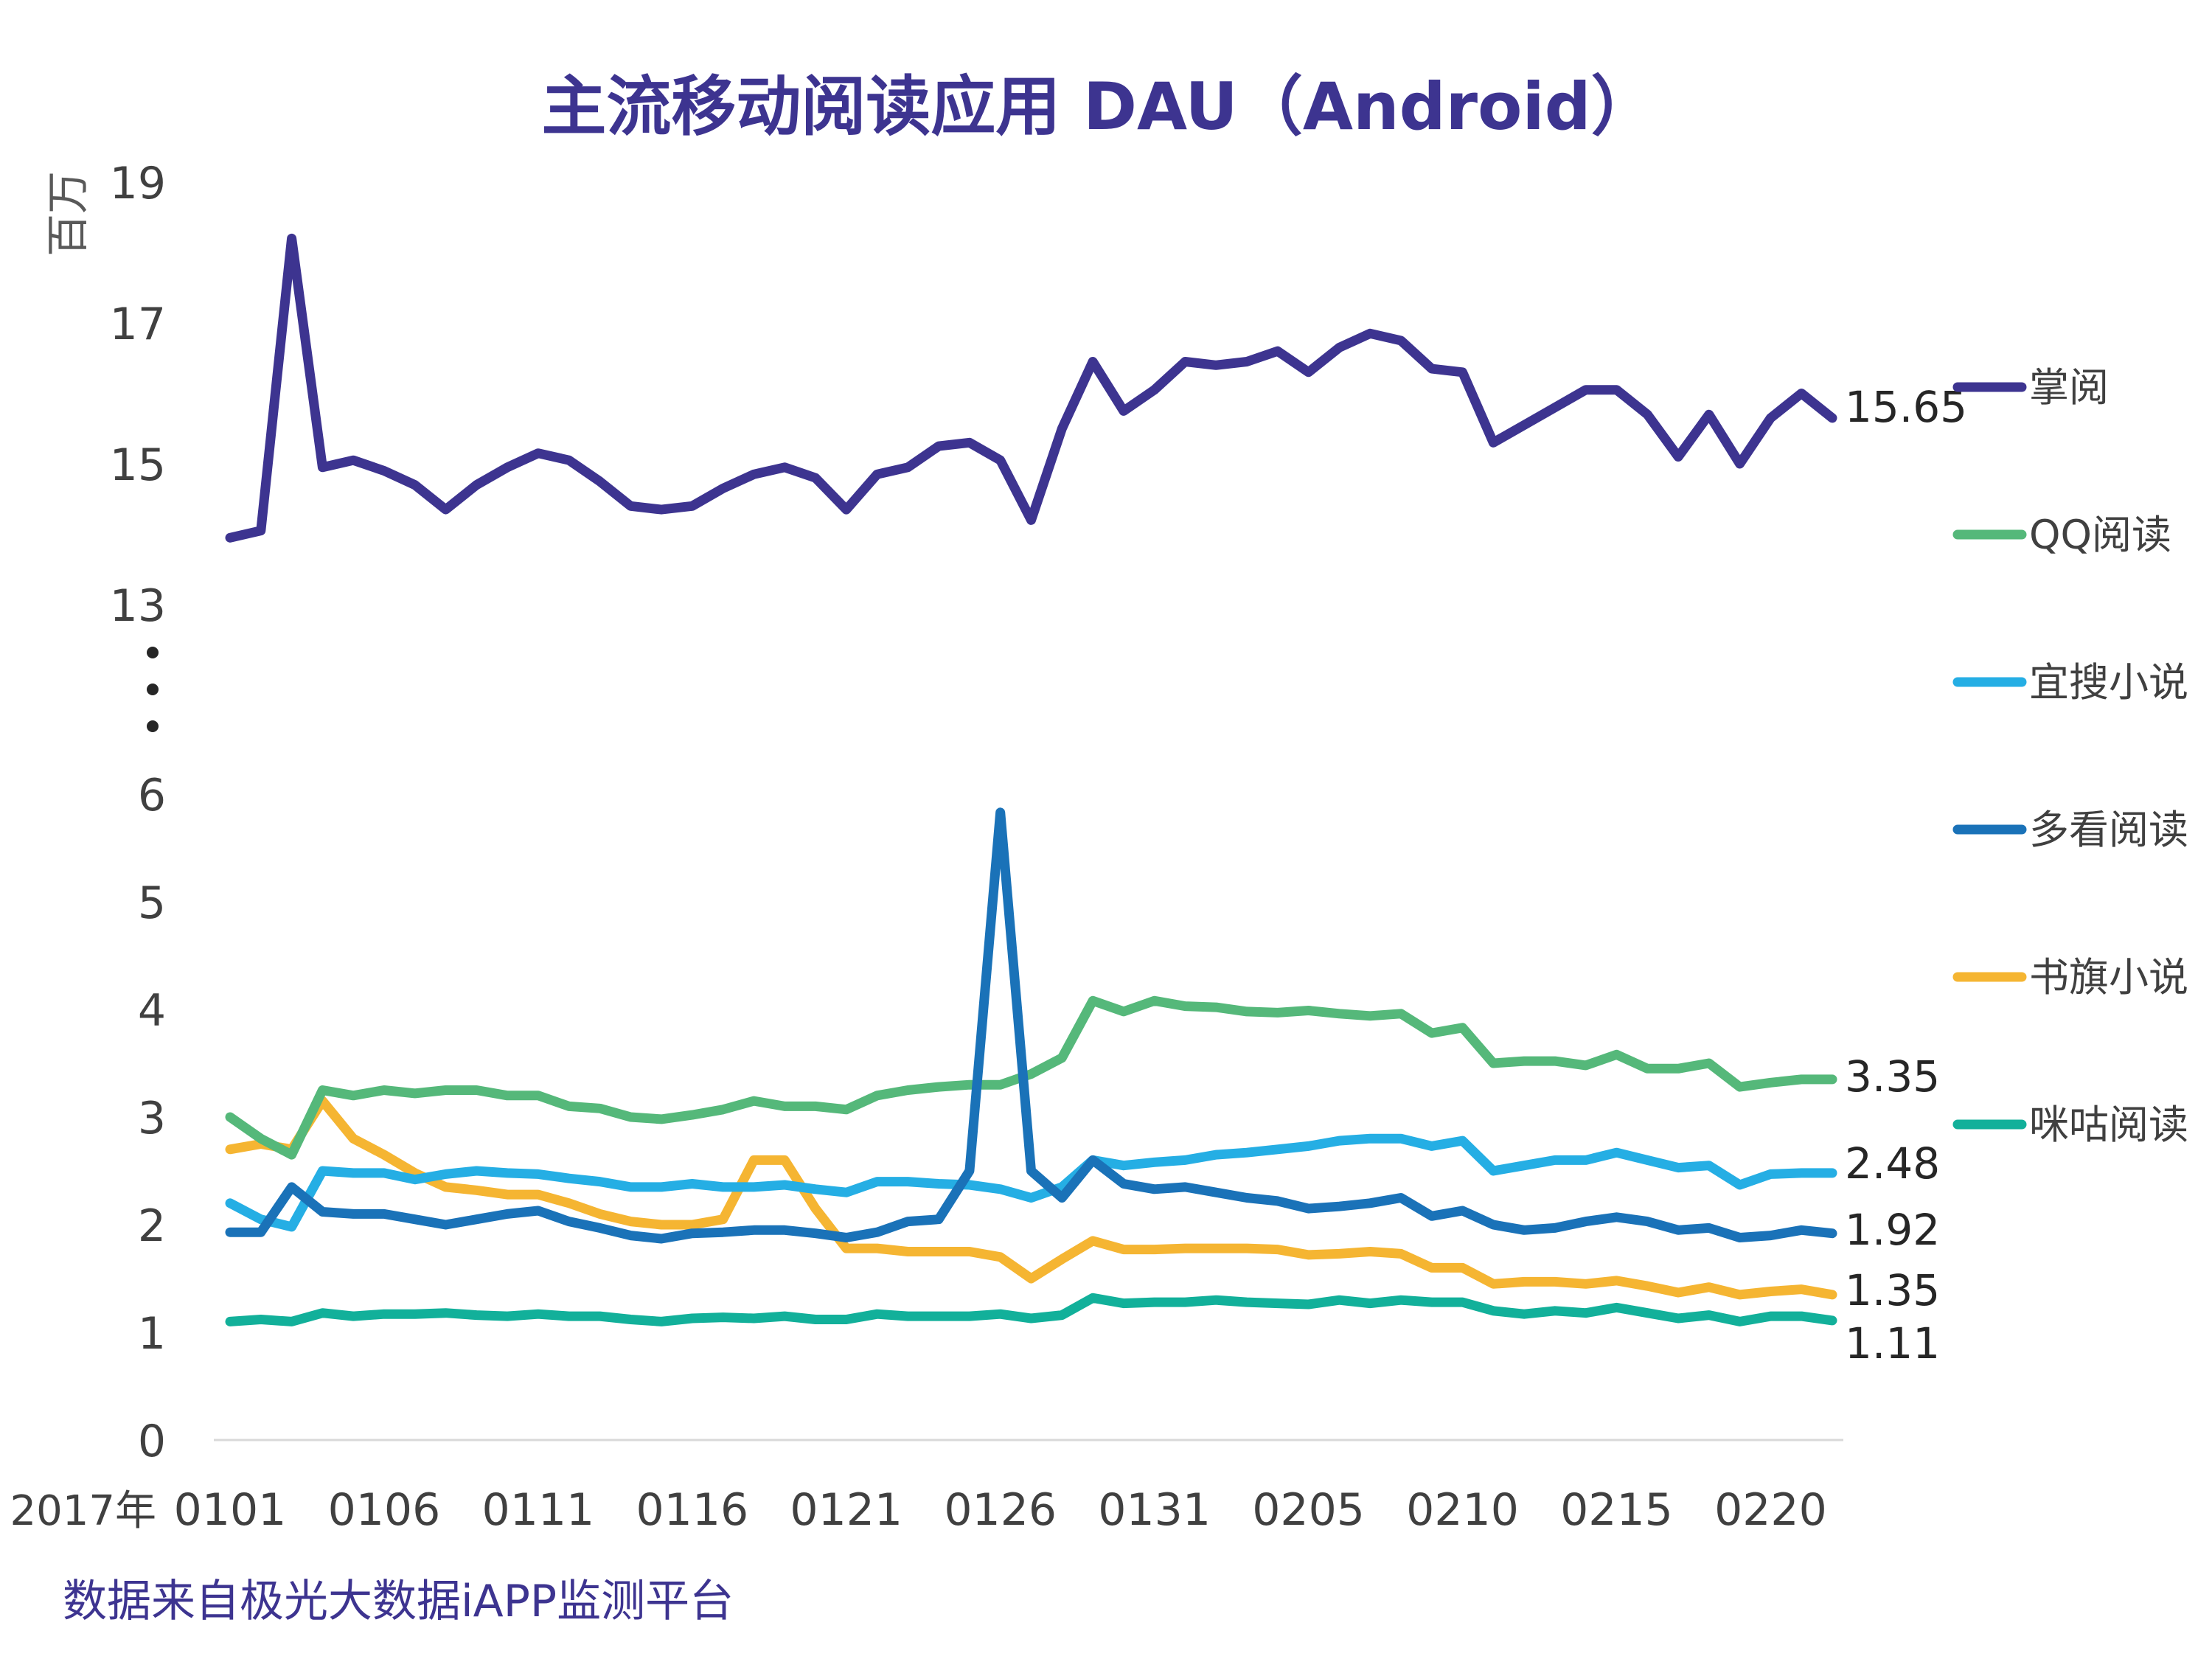 The height and width of the screenshot is (1659, 2212). What do you see at coordinates (230, 1510) in the screenshot?
I see `x-tick-label: 0101` at bounding box center [230, 1510].